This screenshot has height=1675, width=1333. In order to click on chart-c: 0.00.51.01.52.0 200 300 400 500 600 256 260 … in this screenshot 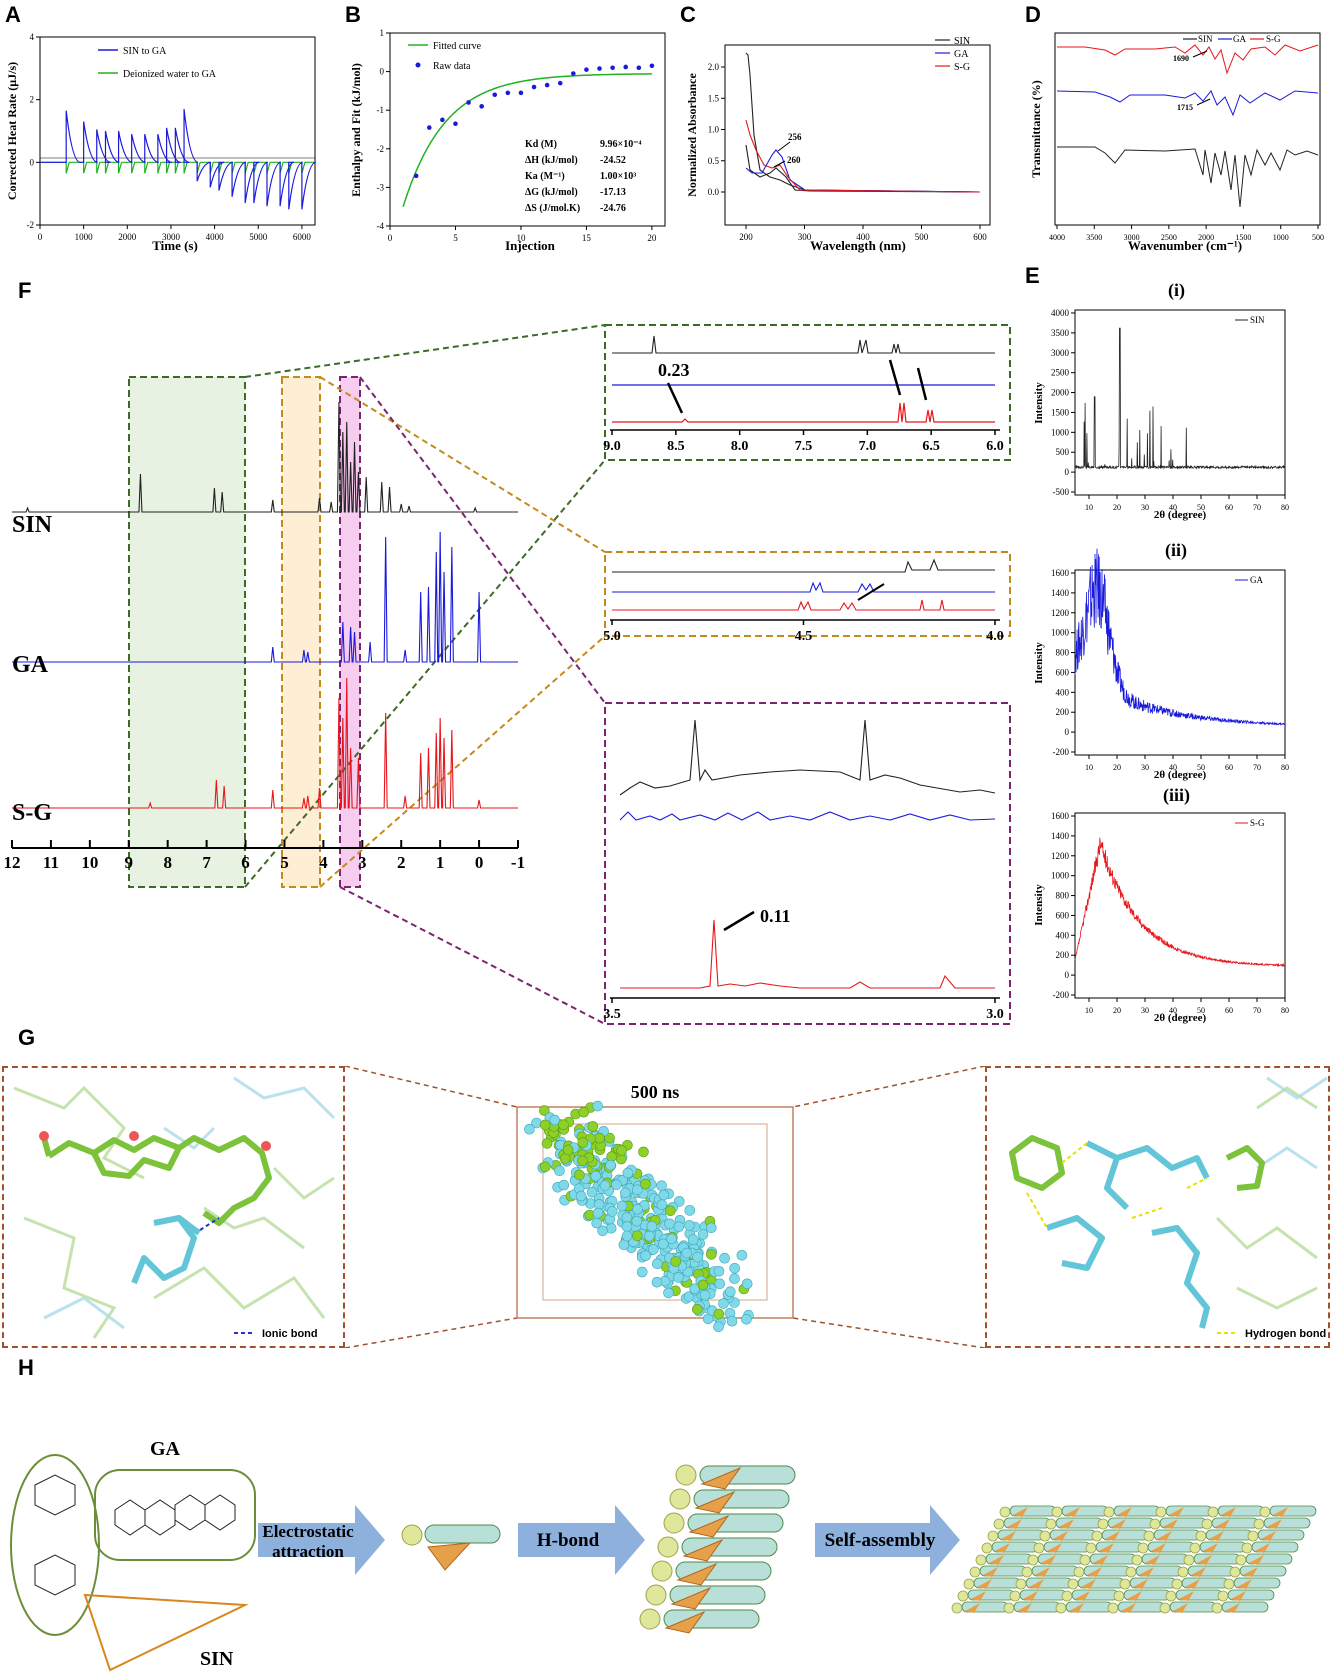, I will do `click(838, 144)`.